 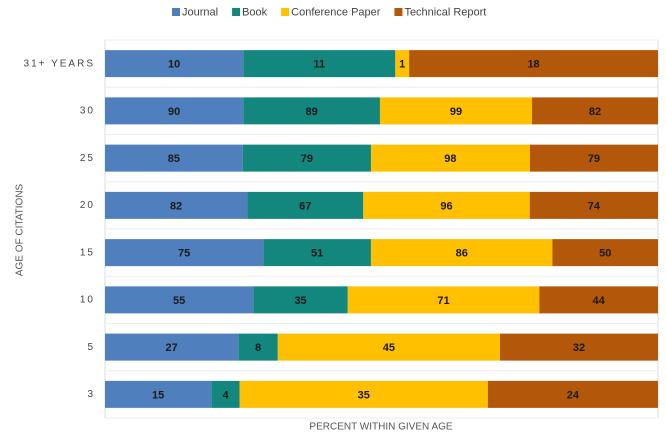 I want to click on x-axis-title: PERCENT WITHIN GIVEN AGE, so click(x=380, y=427).